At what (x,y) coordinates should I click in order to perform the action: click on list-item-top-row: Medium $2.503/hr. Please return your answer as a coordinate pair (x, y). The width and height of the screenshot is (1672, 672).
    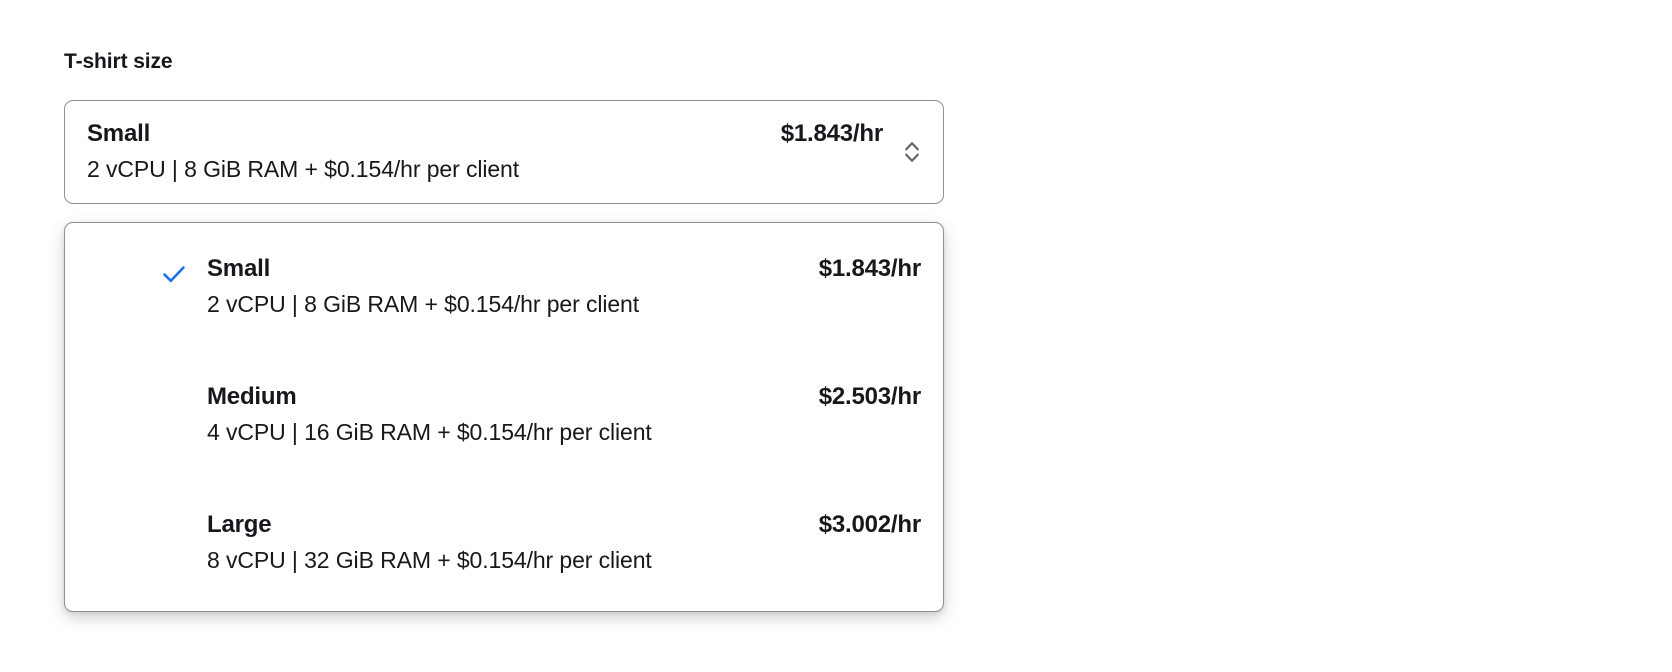
    Looking at the image, I should click on (564, 397).